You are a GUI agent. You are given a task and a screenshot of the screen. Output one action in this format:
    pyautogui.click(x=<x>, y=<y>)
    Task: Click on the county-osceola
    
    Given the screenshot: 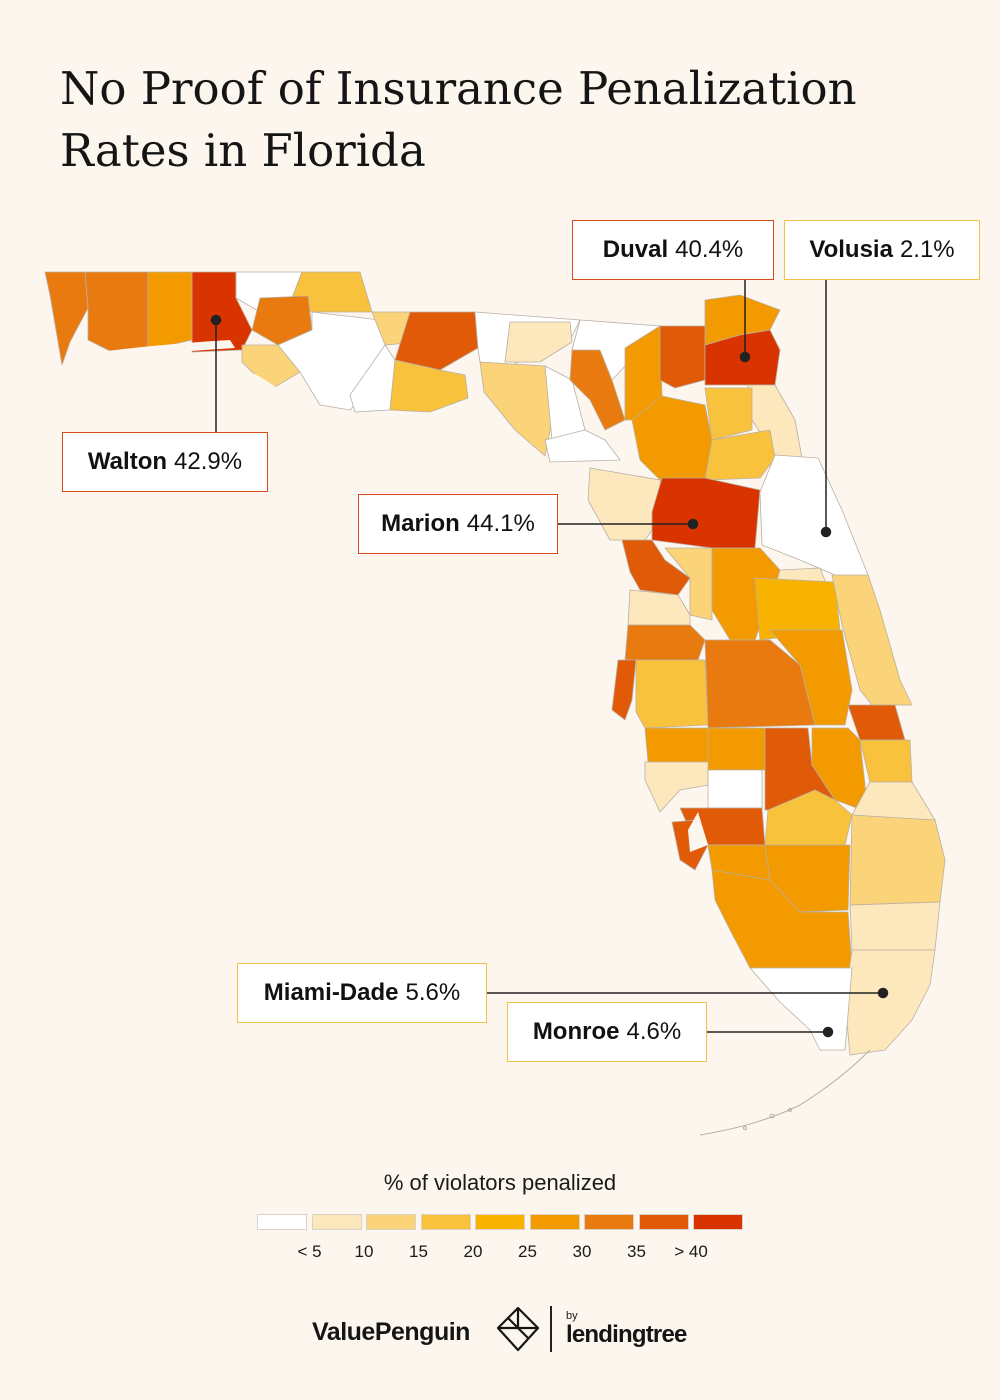 What is the action you would take?
    pyautogui.click(x=811, y=677)
    